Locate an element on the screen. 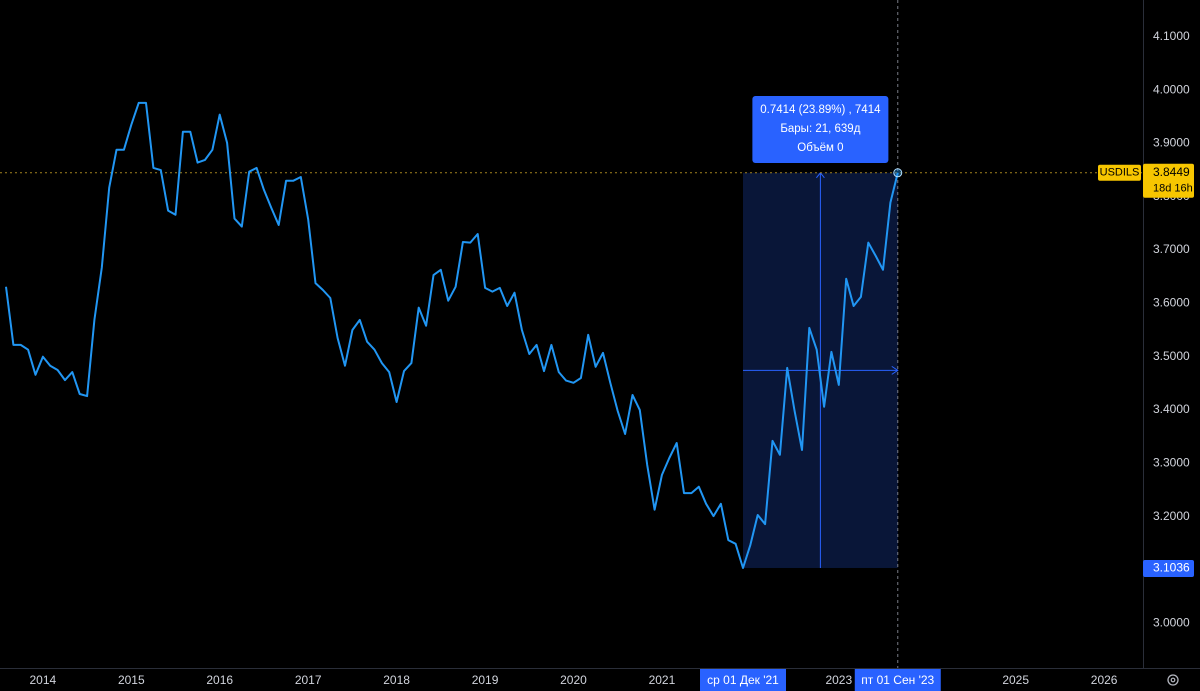 Image resolution: width=1200 pixels, height=691 pixels. y-tick-label: 3.4000 is located at coordinates (1171, 409).